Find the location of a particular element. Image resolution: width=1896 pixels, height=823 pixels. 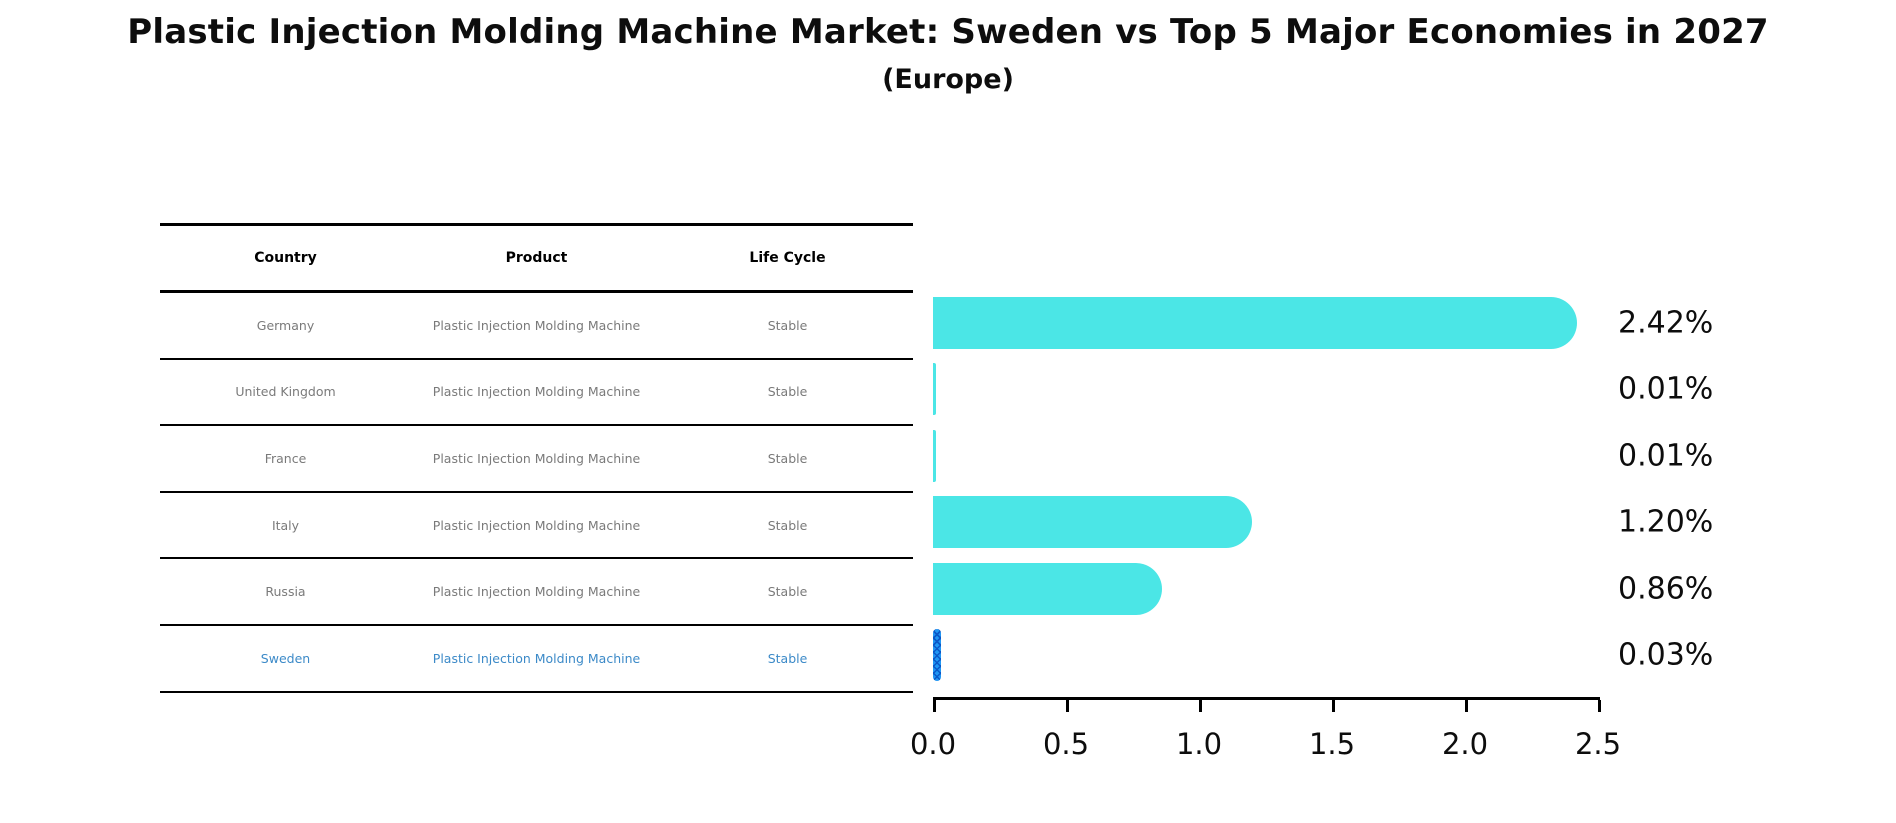

bar-italy is located at coordinates (1093, 522).